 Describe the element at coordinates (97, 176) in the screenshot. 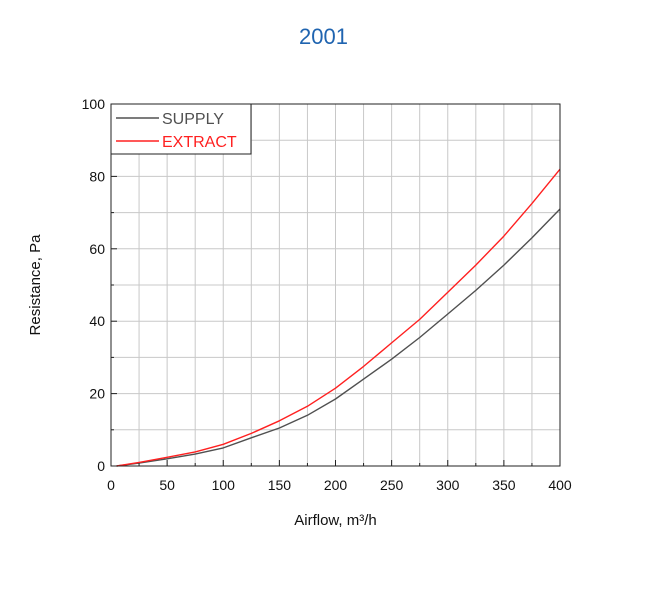

I see `y-tick-label: 80` at that location.